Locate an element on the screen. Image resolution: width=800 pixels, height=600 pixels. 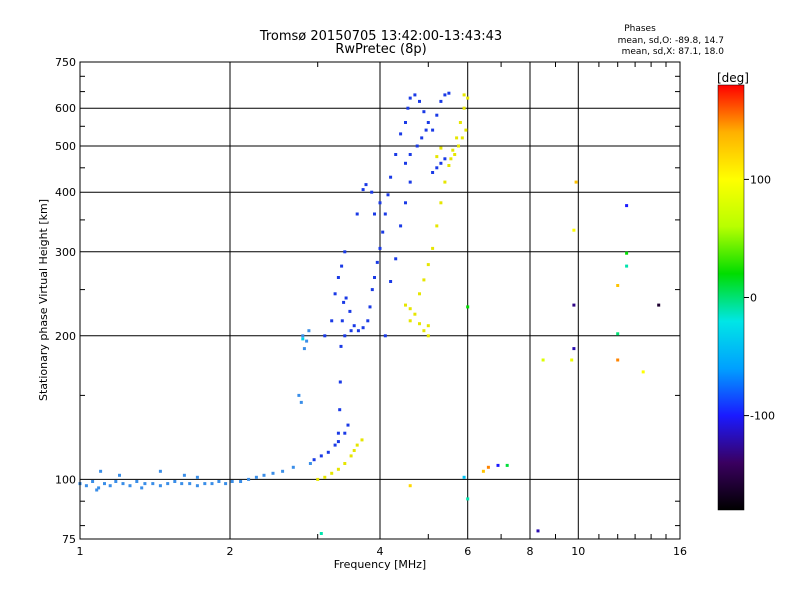
x-tick-label: 16 is located at coordinates (680, 551).